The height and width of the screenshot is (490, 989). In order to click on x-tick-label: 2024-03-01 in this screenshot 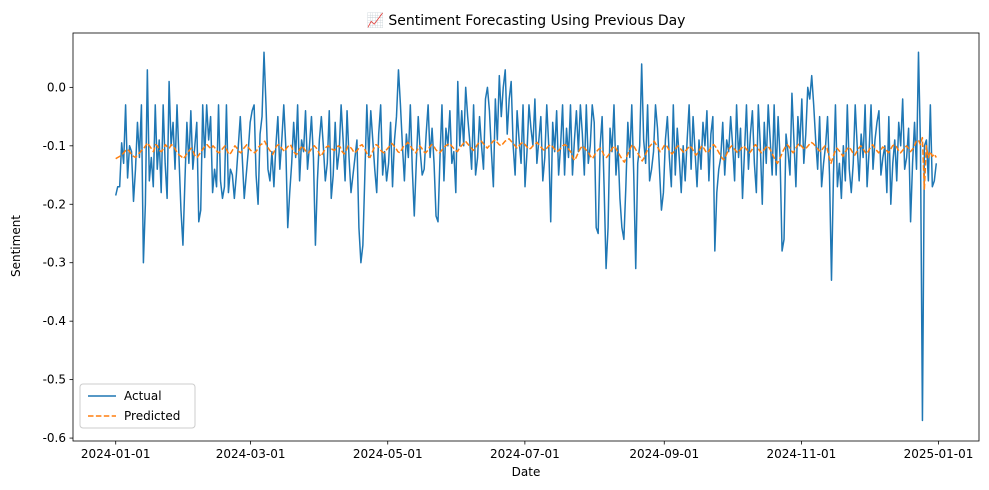, I will do `click(251, 454)`.